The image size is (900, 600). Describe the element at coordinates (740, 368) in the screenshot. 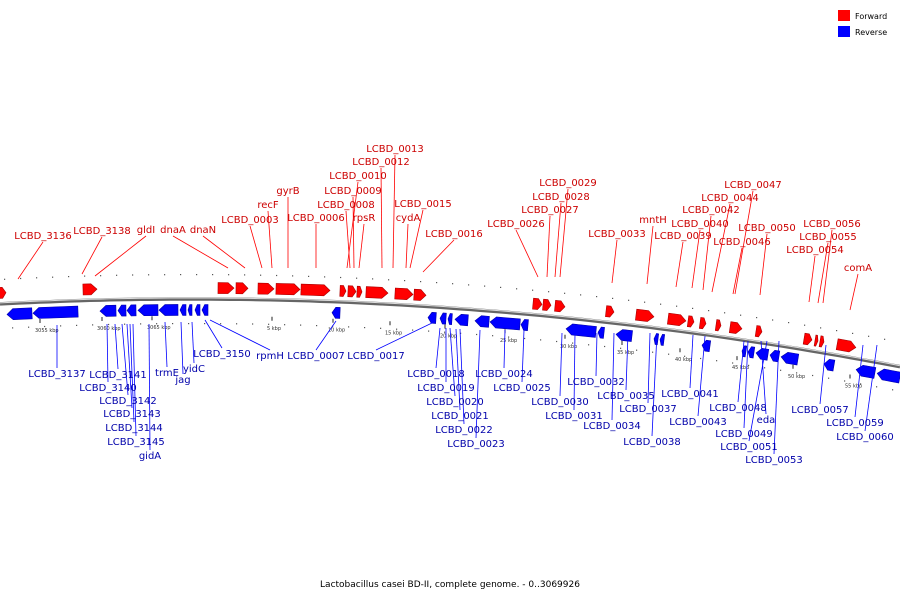

I see `scale-tick-label: 45 kbp` at that location.